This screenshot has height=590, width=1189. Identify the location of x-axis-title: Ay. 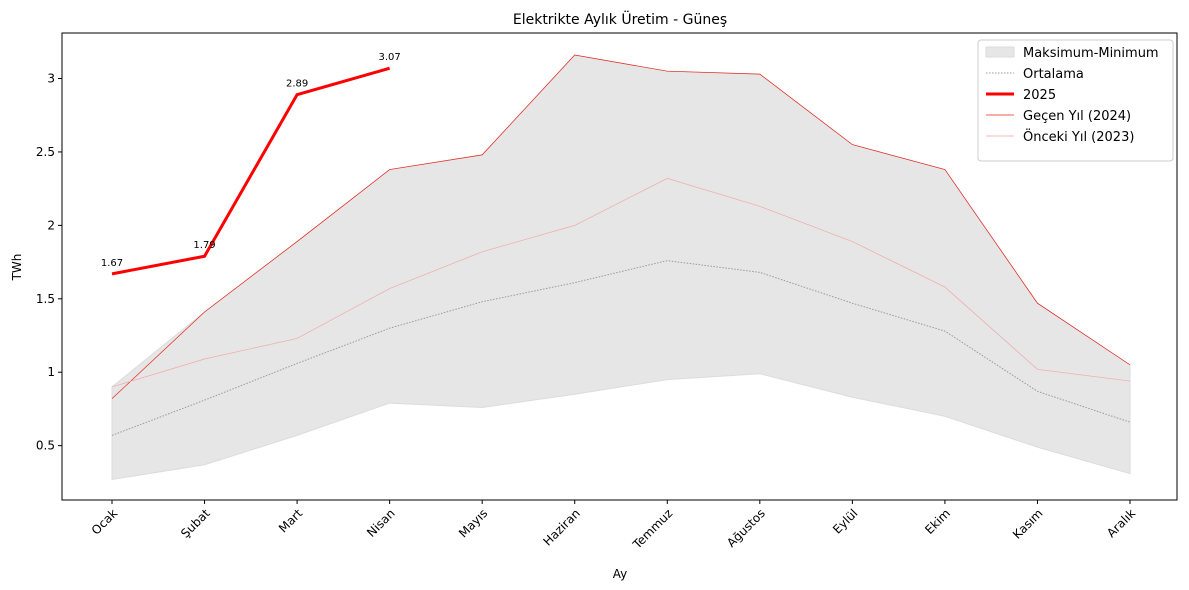
(620, 574).